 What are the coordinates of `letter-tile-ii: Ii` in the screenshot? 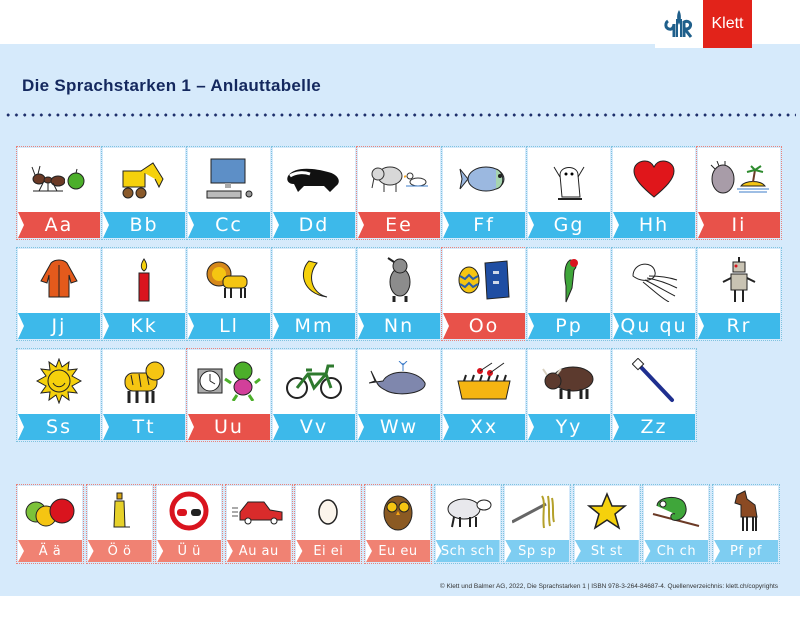 It's located at (739, 193).